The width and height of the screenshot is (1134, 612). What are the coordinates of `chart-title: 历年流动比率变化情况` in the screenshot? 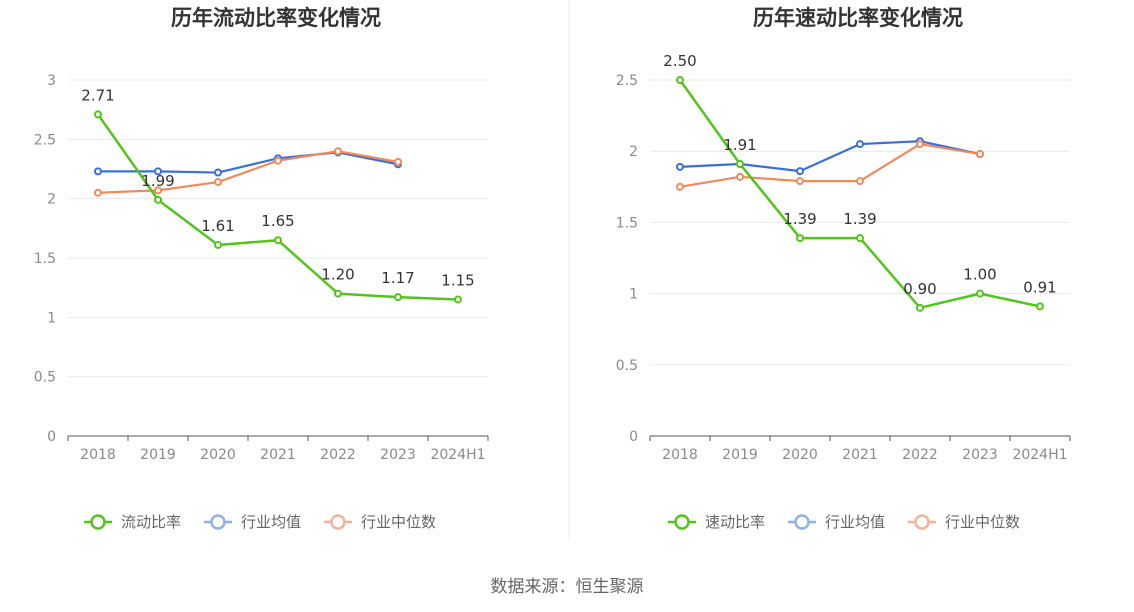 It's located at (276, 18).